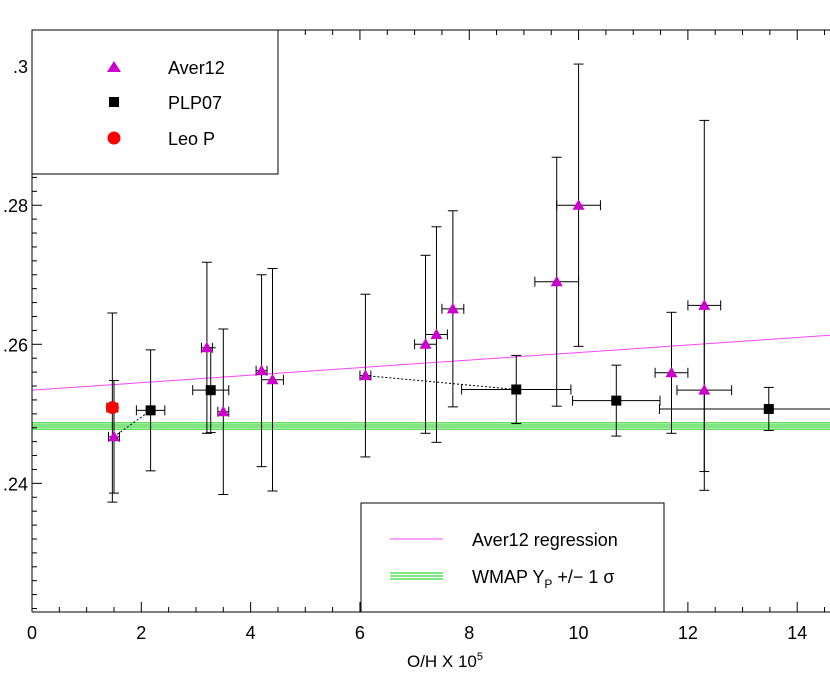 The width and height of the screenshot is (830, 691). What do you see at coordinates (114, 66) in the screenshot?
I see `legend-triangle-icon` at bounding box center [114, 66].